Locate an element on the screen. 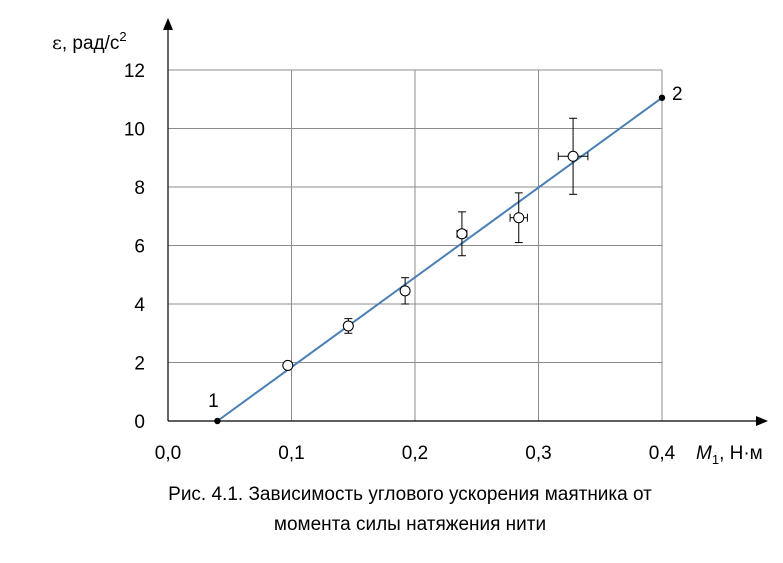 Image resolution: width=783 pixels, height=563 pixels. y-tick-label: 4 is located at coordinates (139, 305).